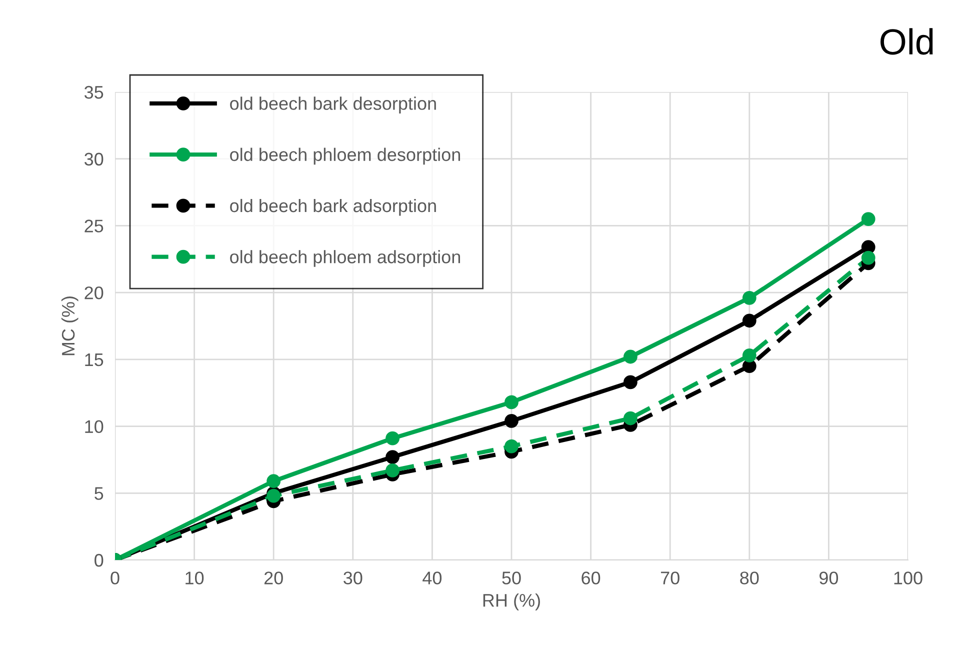  I want to click on y-tick-label: 10, so click(94, 427).